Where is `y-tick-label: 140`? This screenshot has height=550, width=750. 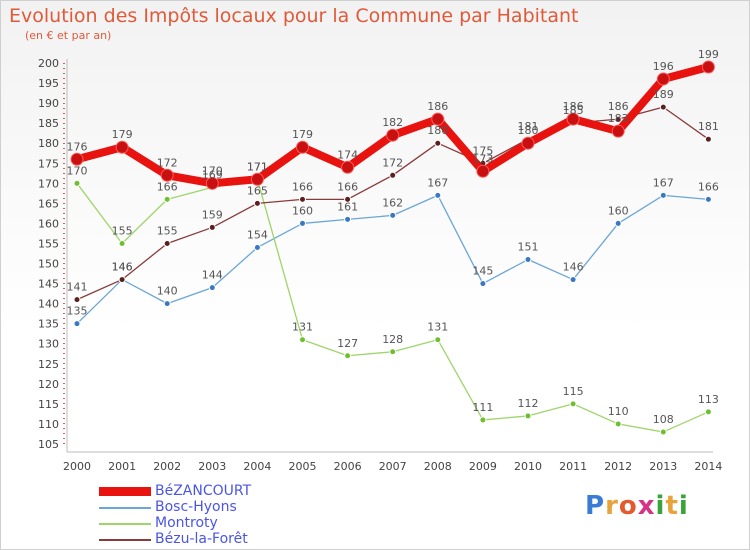 y-tick-label: 140 is located at coordinates (48, 304).